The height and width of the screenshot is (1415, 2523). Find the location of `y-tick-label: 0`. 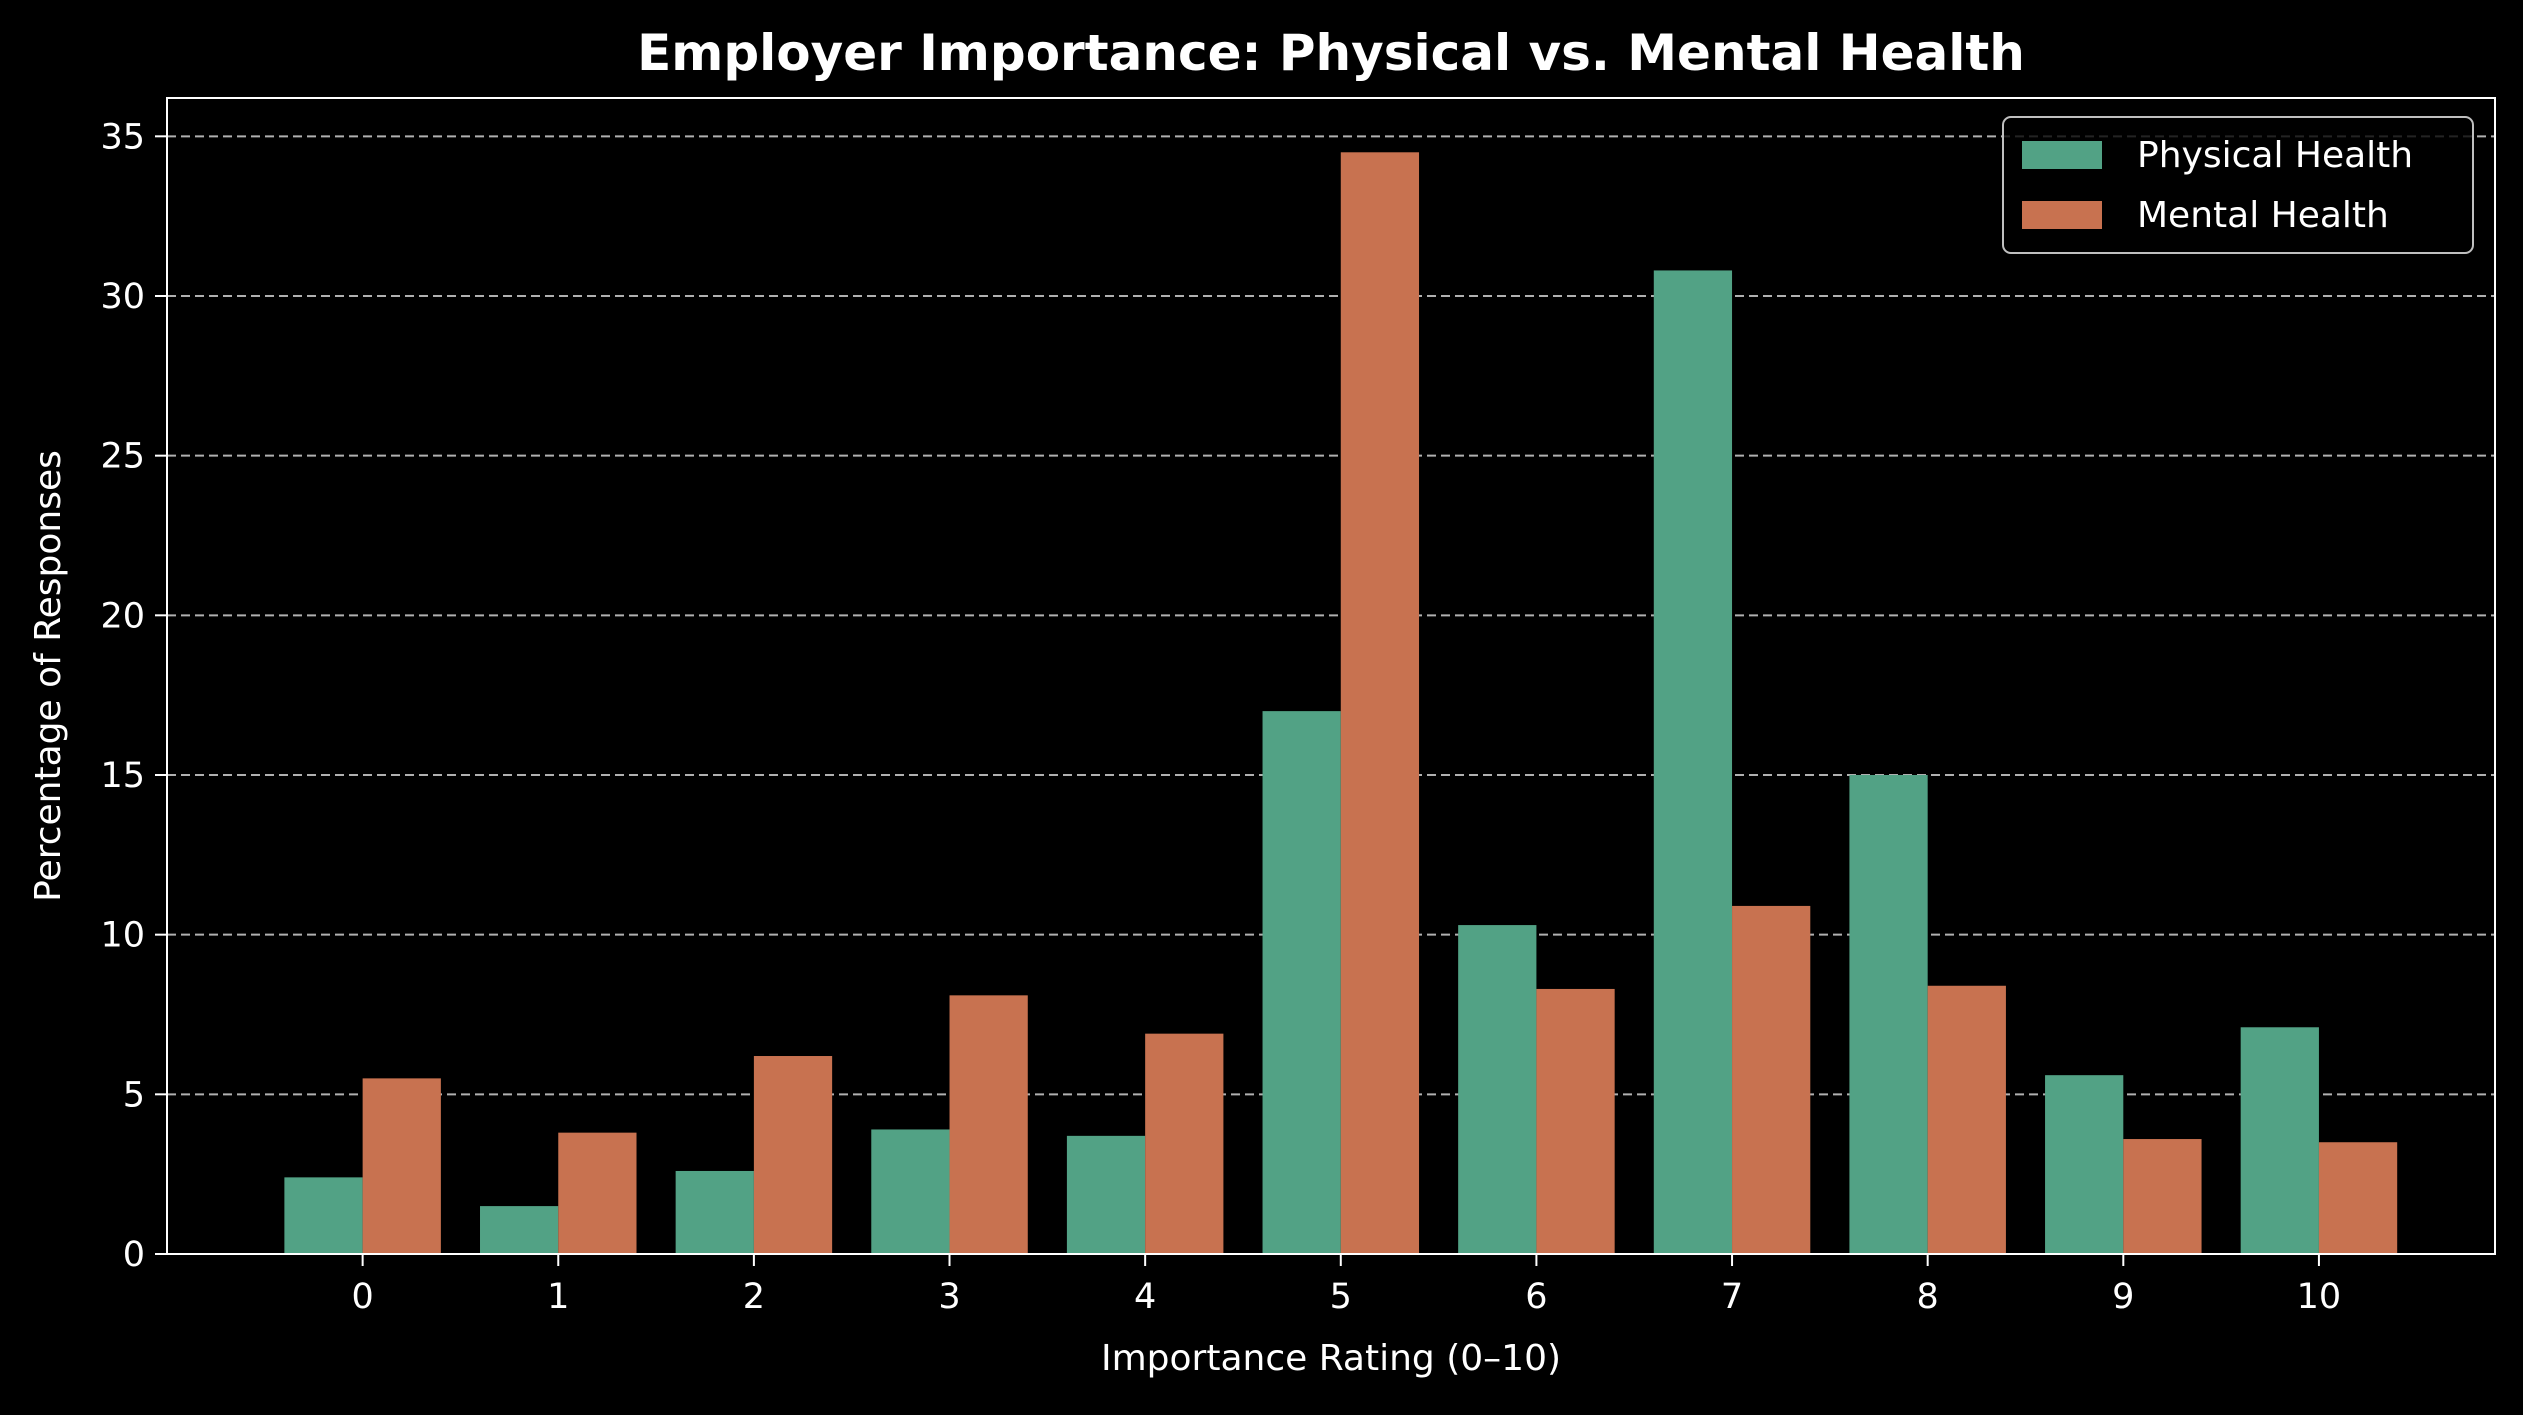

y-tick-label: 0 is located at coordinates (134, 1255).